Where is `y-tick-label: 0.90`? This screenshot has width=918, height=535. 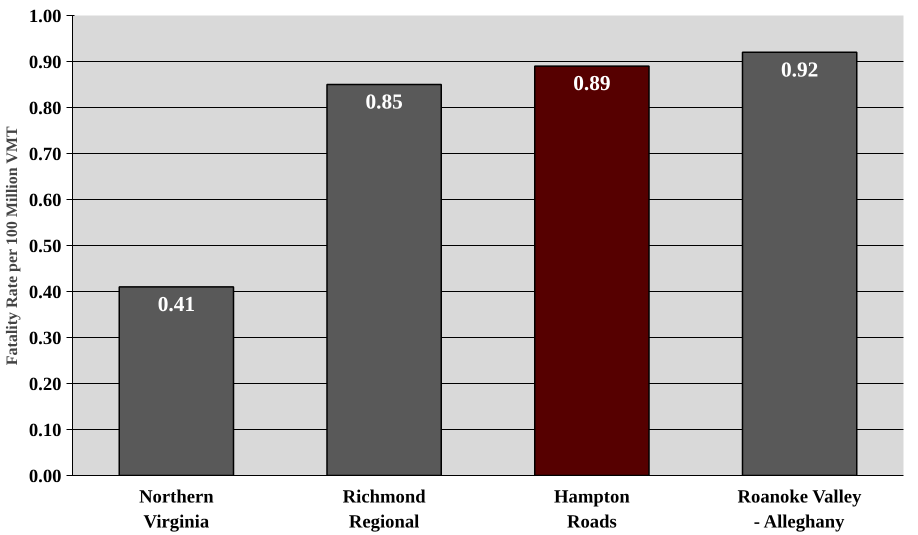
y-tick-label: 0.90 is located at coordinates (45, 62).